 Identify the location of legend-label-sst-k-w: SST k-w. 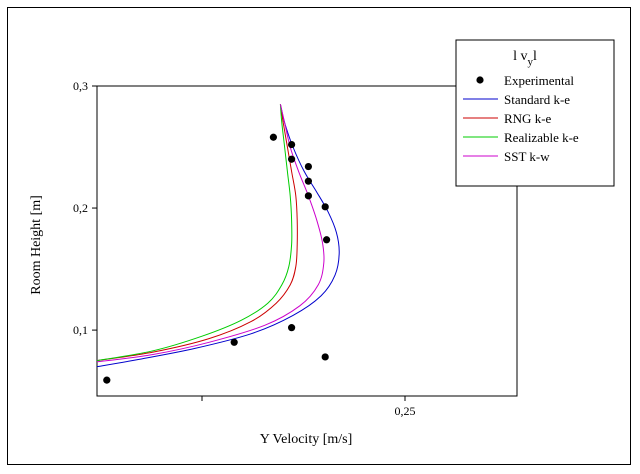
(527, 156).